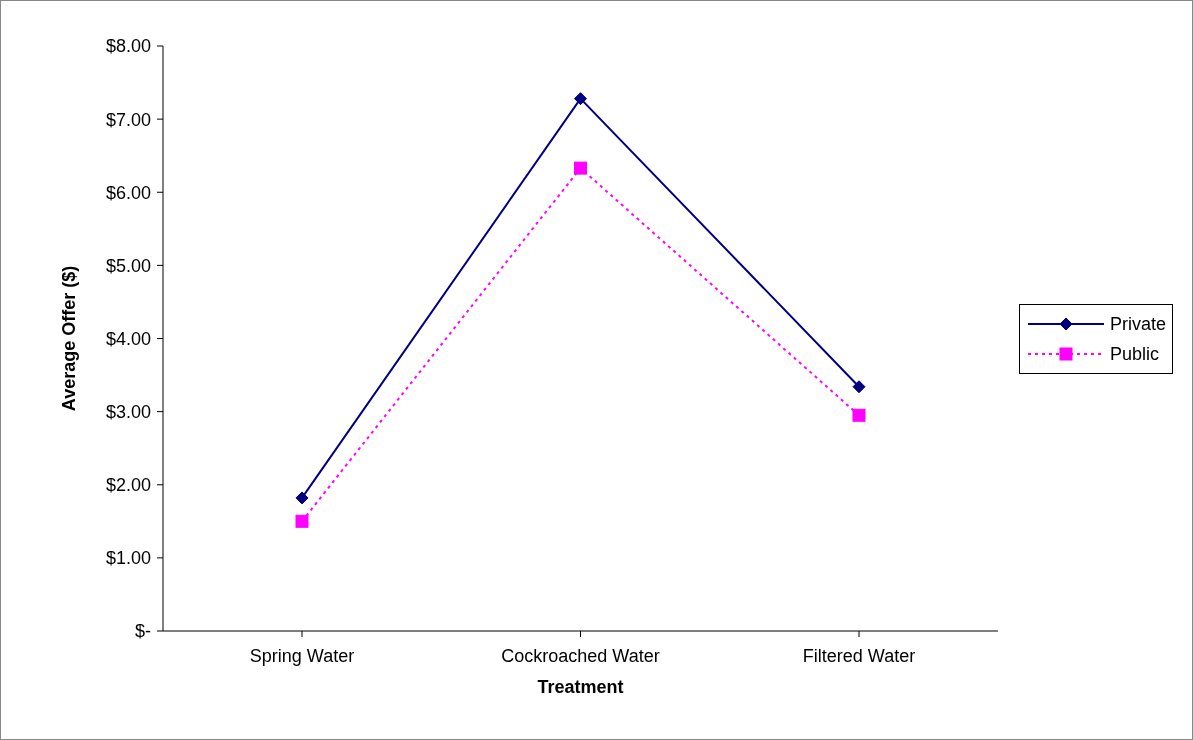  I want to click on y-tick-label: $2.00, so click(128, 485).